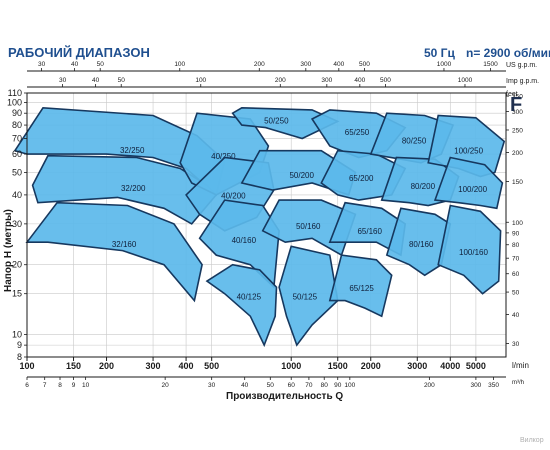 The image size is (550, 450). I want to click on zone-label: 50/200, so click(301, 175).